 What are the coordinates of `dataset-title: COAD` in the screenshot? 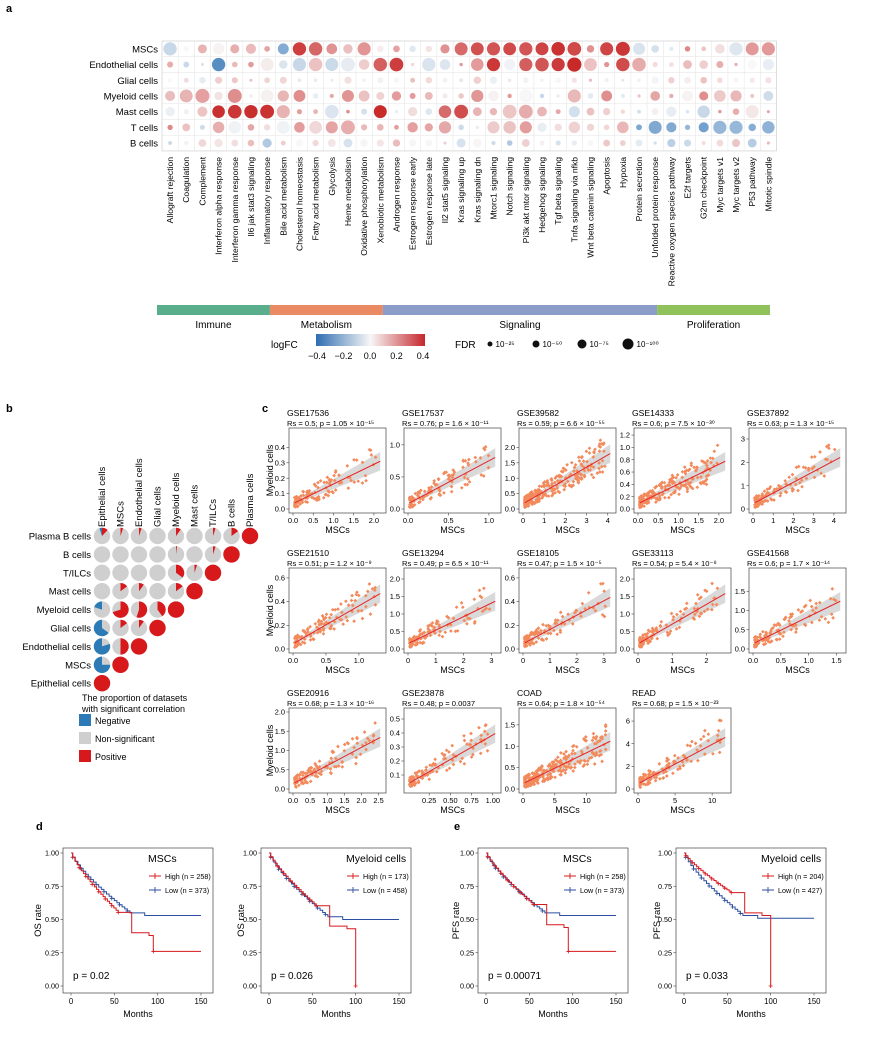 It's located at (529, 693).